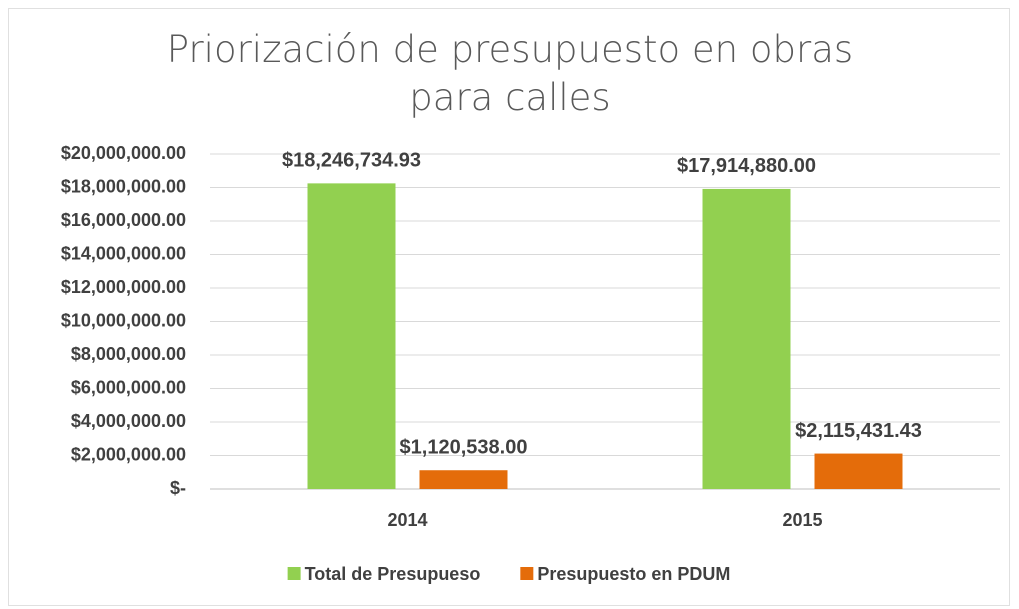 This screenshot has width=1019, height=609. I want to click on x-tick-label: 2015, so click(802, 520).